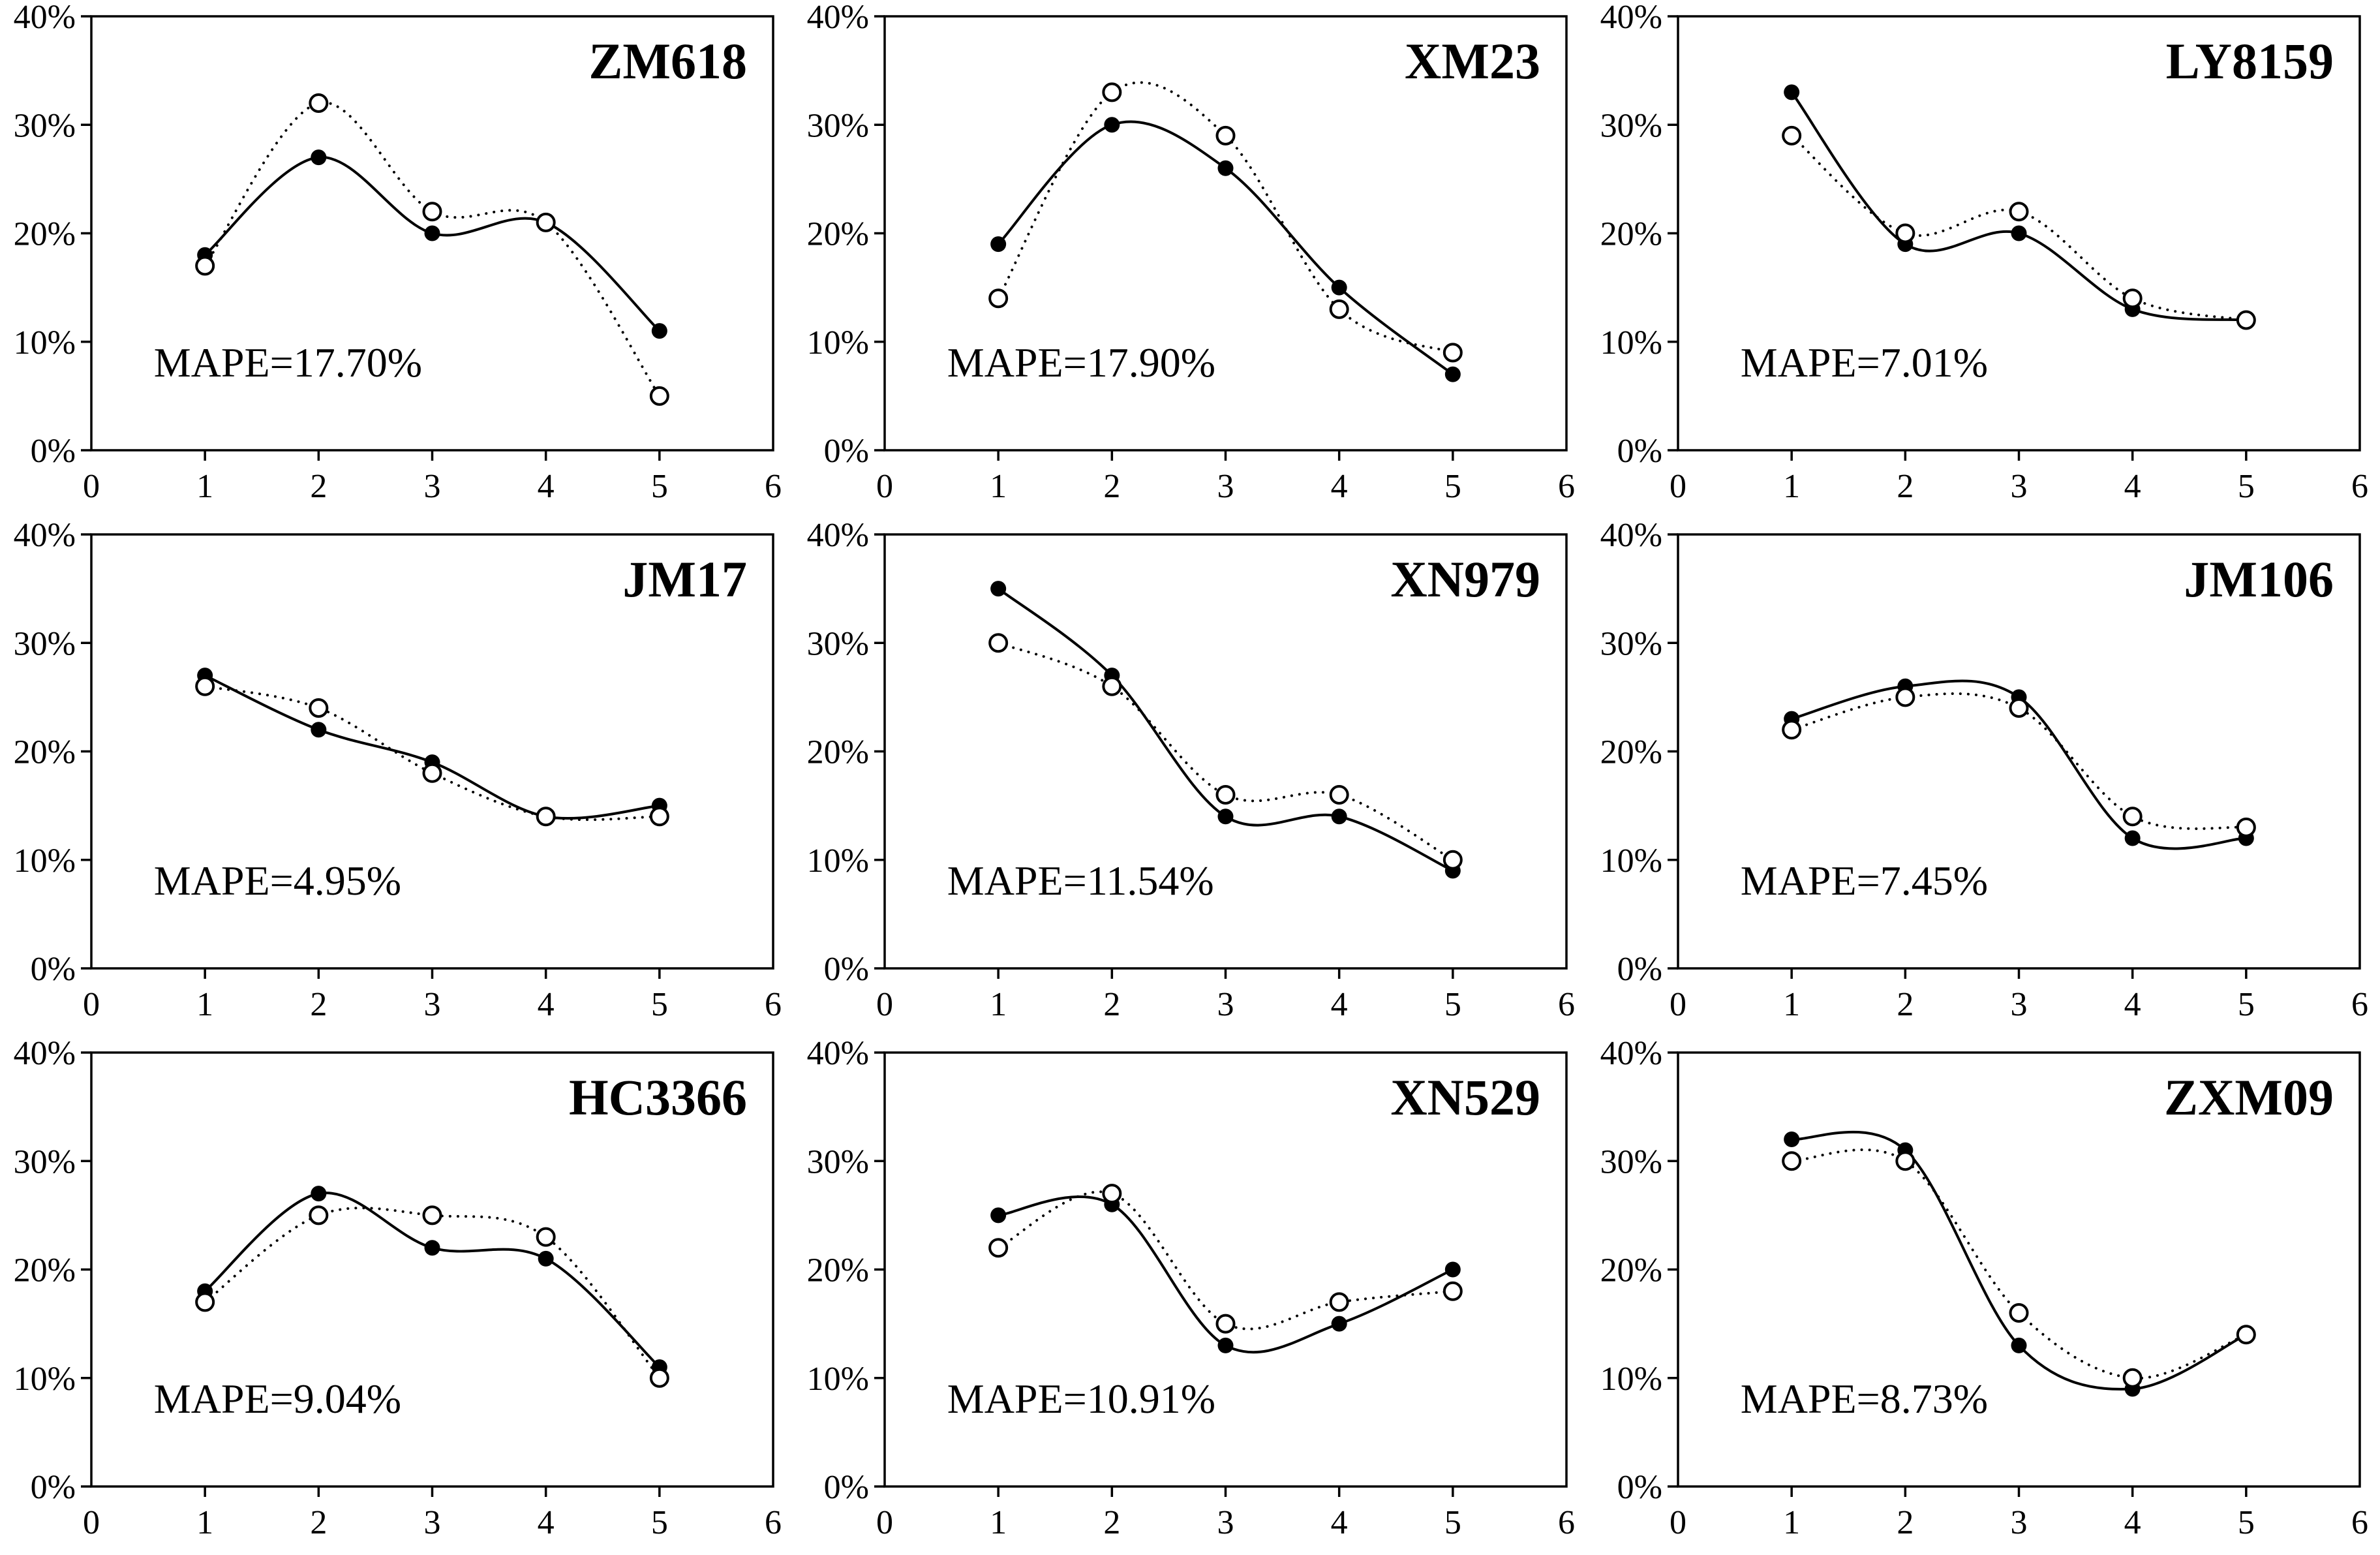 The image size is (2380, 1555). I want to click on chart-title: LY8159, so click(2250, 61).